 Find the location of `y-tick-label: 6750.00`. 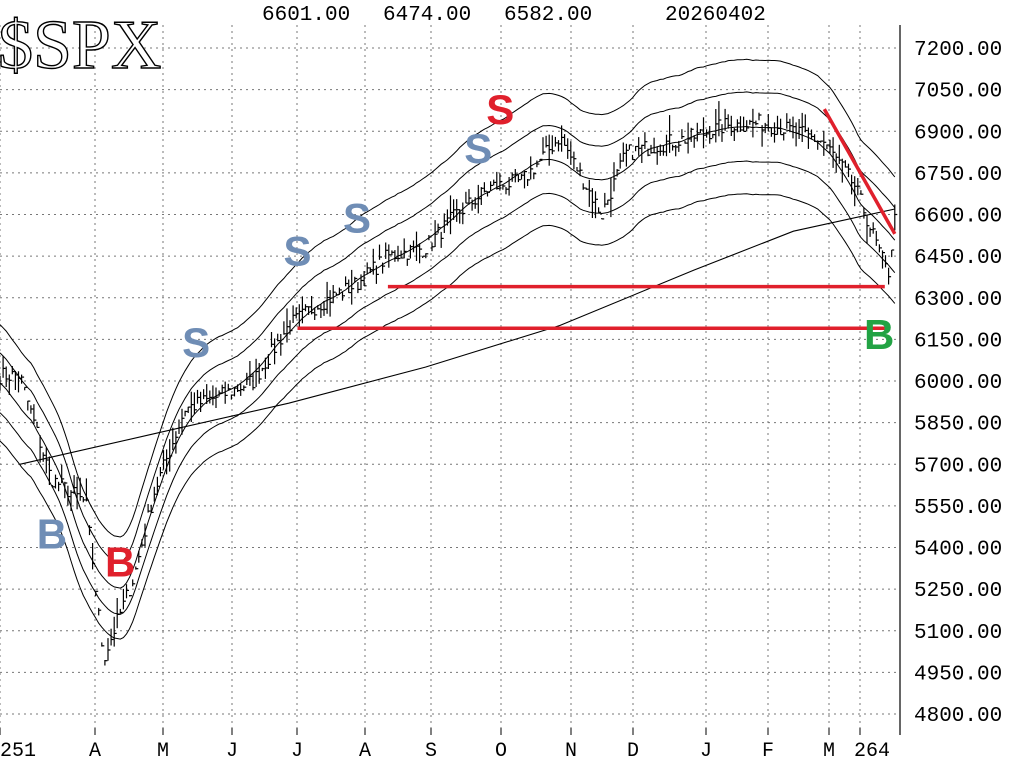

y-tick-label: 6750.00 is located at coordinates (958, 175).